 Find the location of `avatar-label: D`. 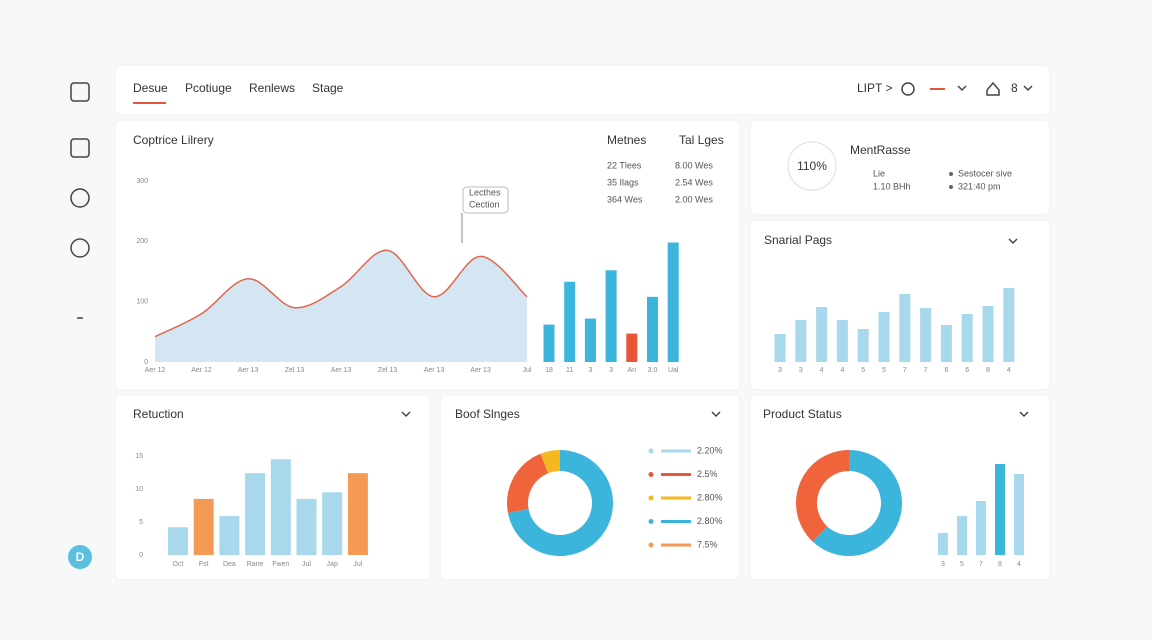

avatar-label: D is located at coordinates (80, 557).